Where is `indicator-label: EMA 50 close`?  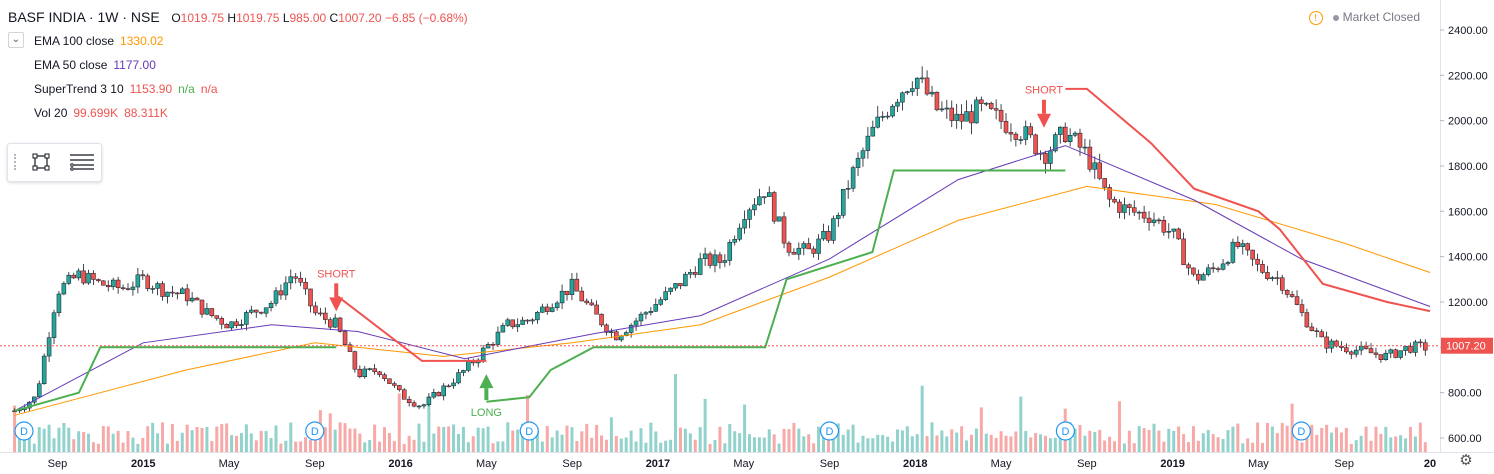 indicator-label: EMA 50 close is located at coordinates (71, 65).